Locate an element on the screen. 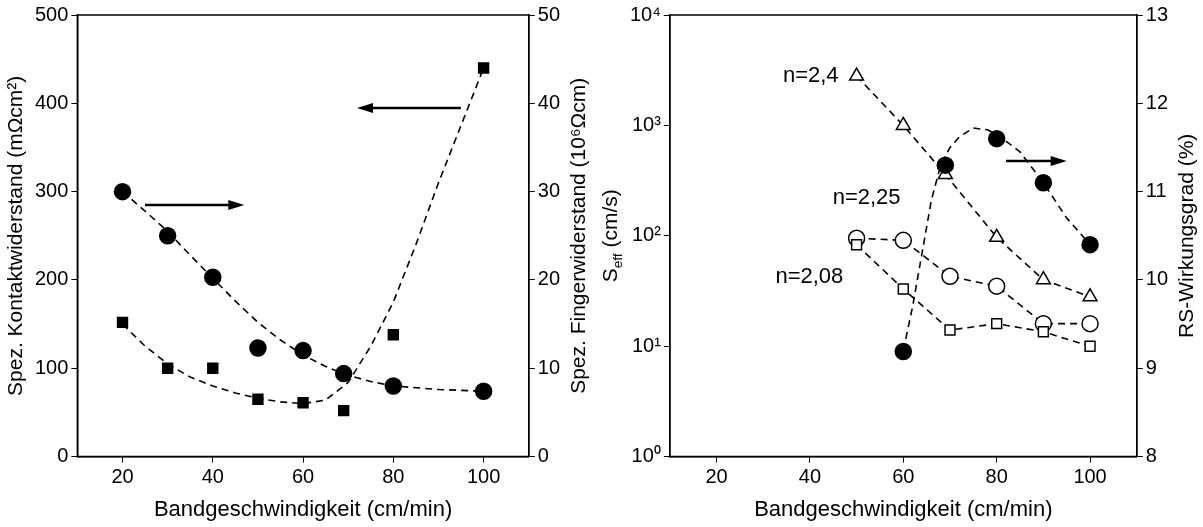 The image size is (1203, 527). y-axis-title: Spez. Kontaktwiderstand (mΩcm²) is located at coordinates (14, 235).